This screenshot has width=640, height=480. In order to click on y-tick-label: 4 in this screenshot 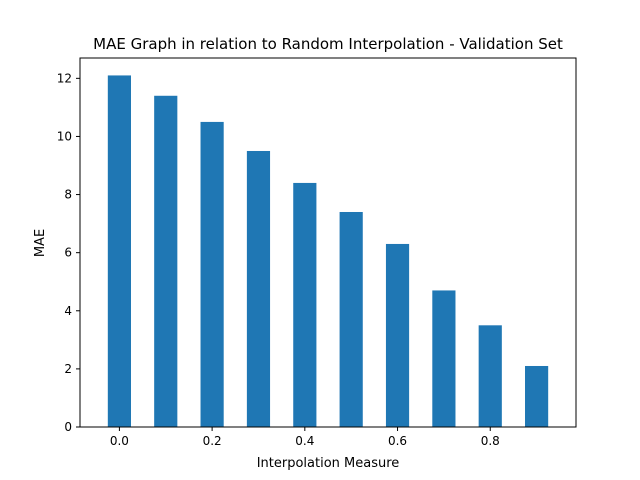, I will do `click(68, 311)`.